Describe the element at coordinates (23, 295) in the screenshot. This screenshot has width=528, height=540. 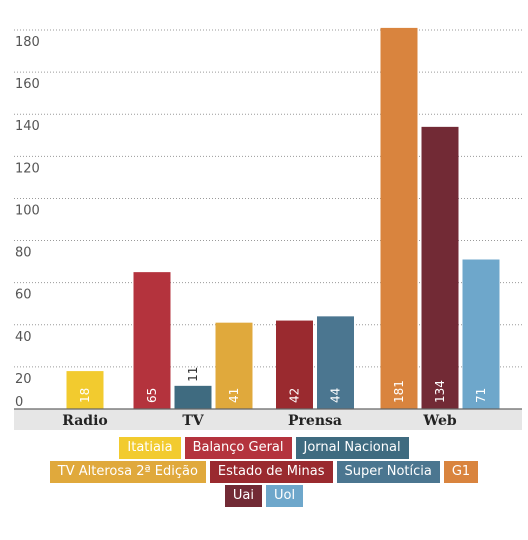
I see `y-tick-label: 60` at that location.